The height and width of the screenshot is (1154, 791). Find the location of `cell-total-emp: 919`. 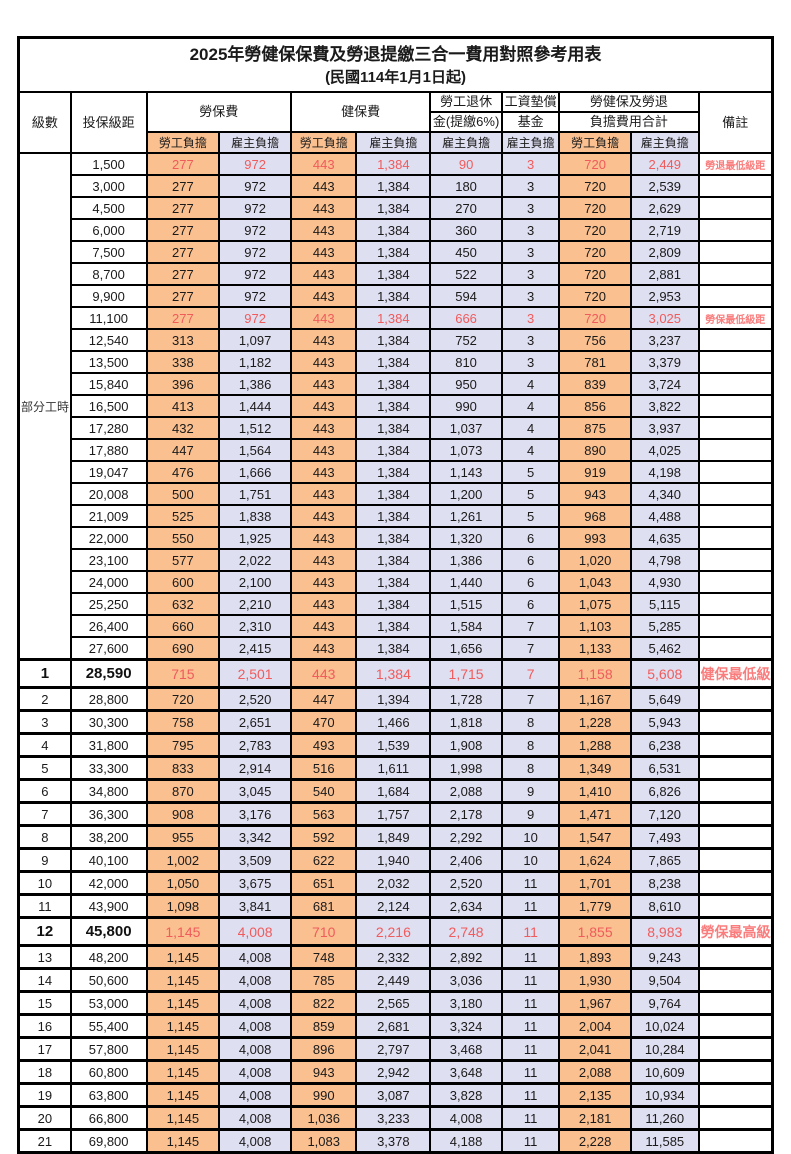

cell-total-emp: 919 is located at coordinates (595, 472).